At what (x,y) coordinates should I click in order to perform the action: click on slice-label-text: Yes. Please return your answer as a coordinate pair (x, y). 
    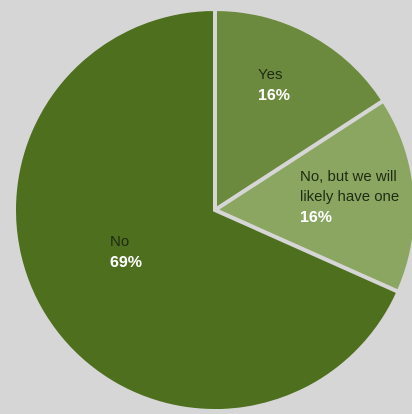
    Looking at the image, I should click on (270, 74).